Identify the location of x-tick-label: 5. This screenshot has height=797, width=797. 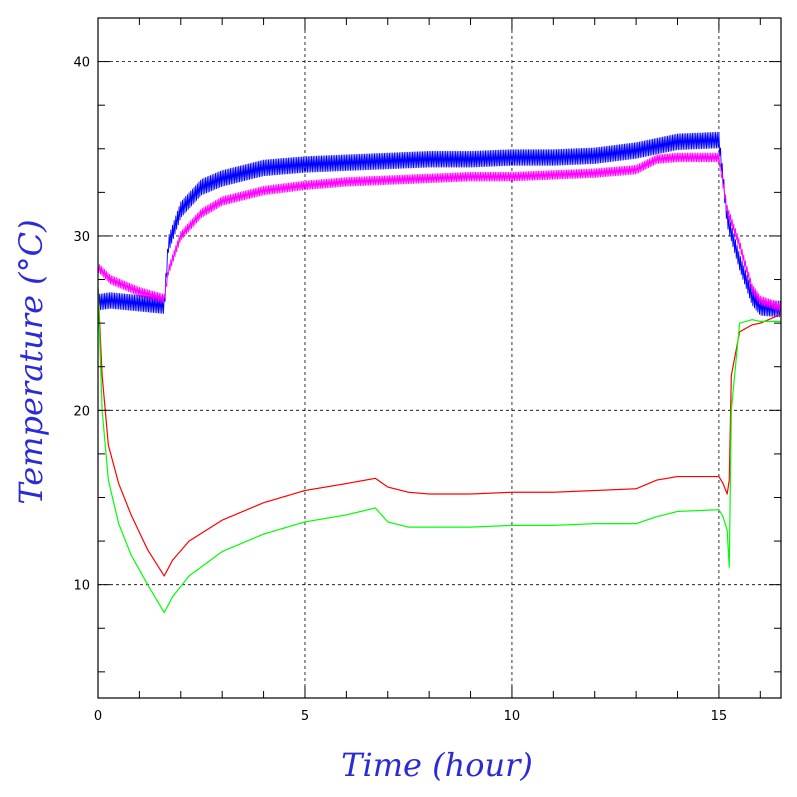
(305, 716).